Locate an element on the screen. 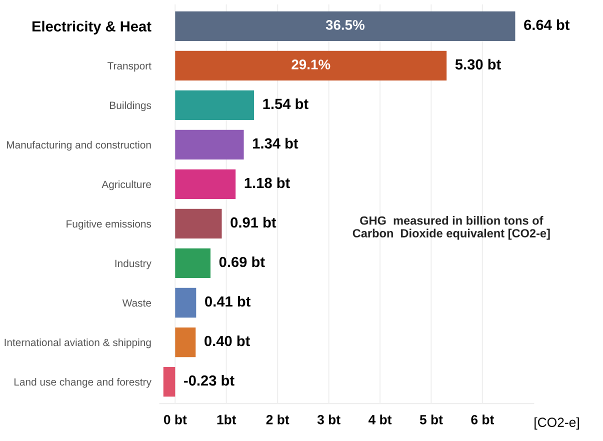 This screenshot has width=603, height=441. data-label: 1.18 bt is located at coordinates (267, 182).